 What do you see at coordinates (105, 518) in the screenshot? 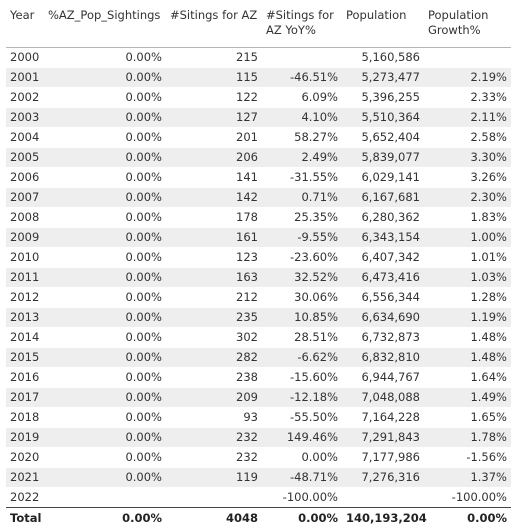
I see `total-az-pop-sightings: 0.00%` at bounding box center [105, 518].